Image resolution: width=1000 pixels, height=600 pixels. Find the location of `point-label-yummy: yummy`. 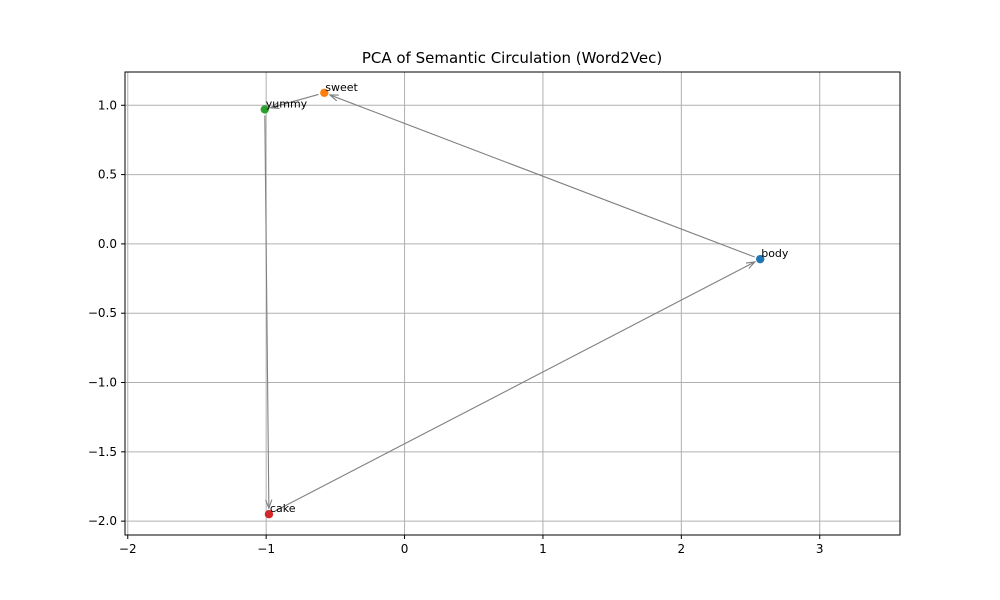

point-label-yummy: yummy is located at coordinates (287, 103).